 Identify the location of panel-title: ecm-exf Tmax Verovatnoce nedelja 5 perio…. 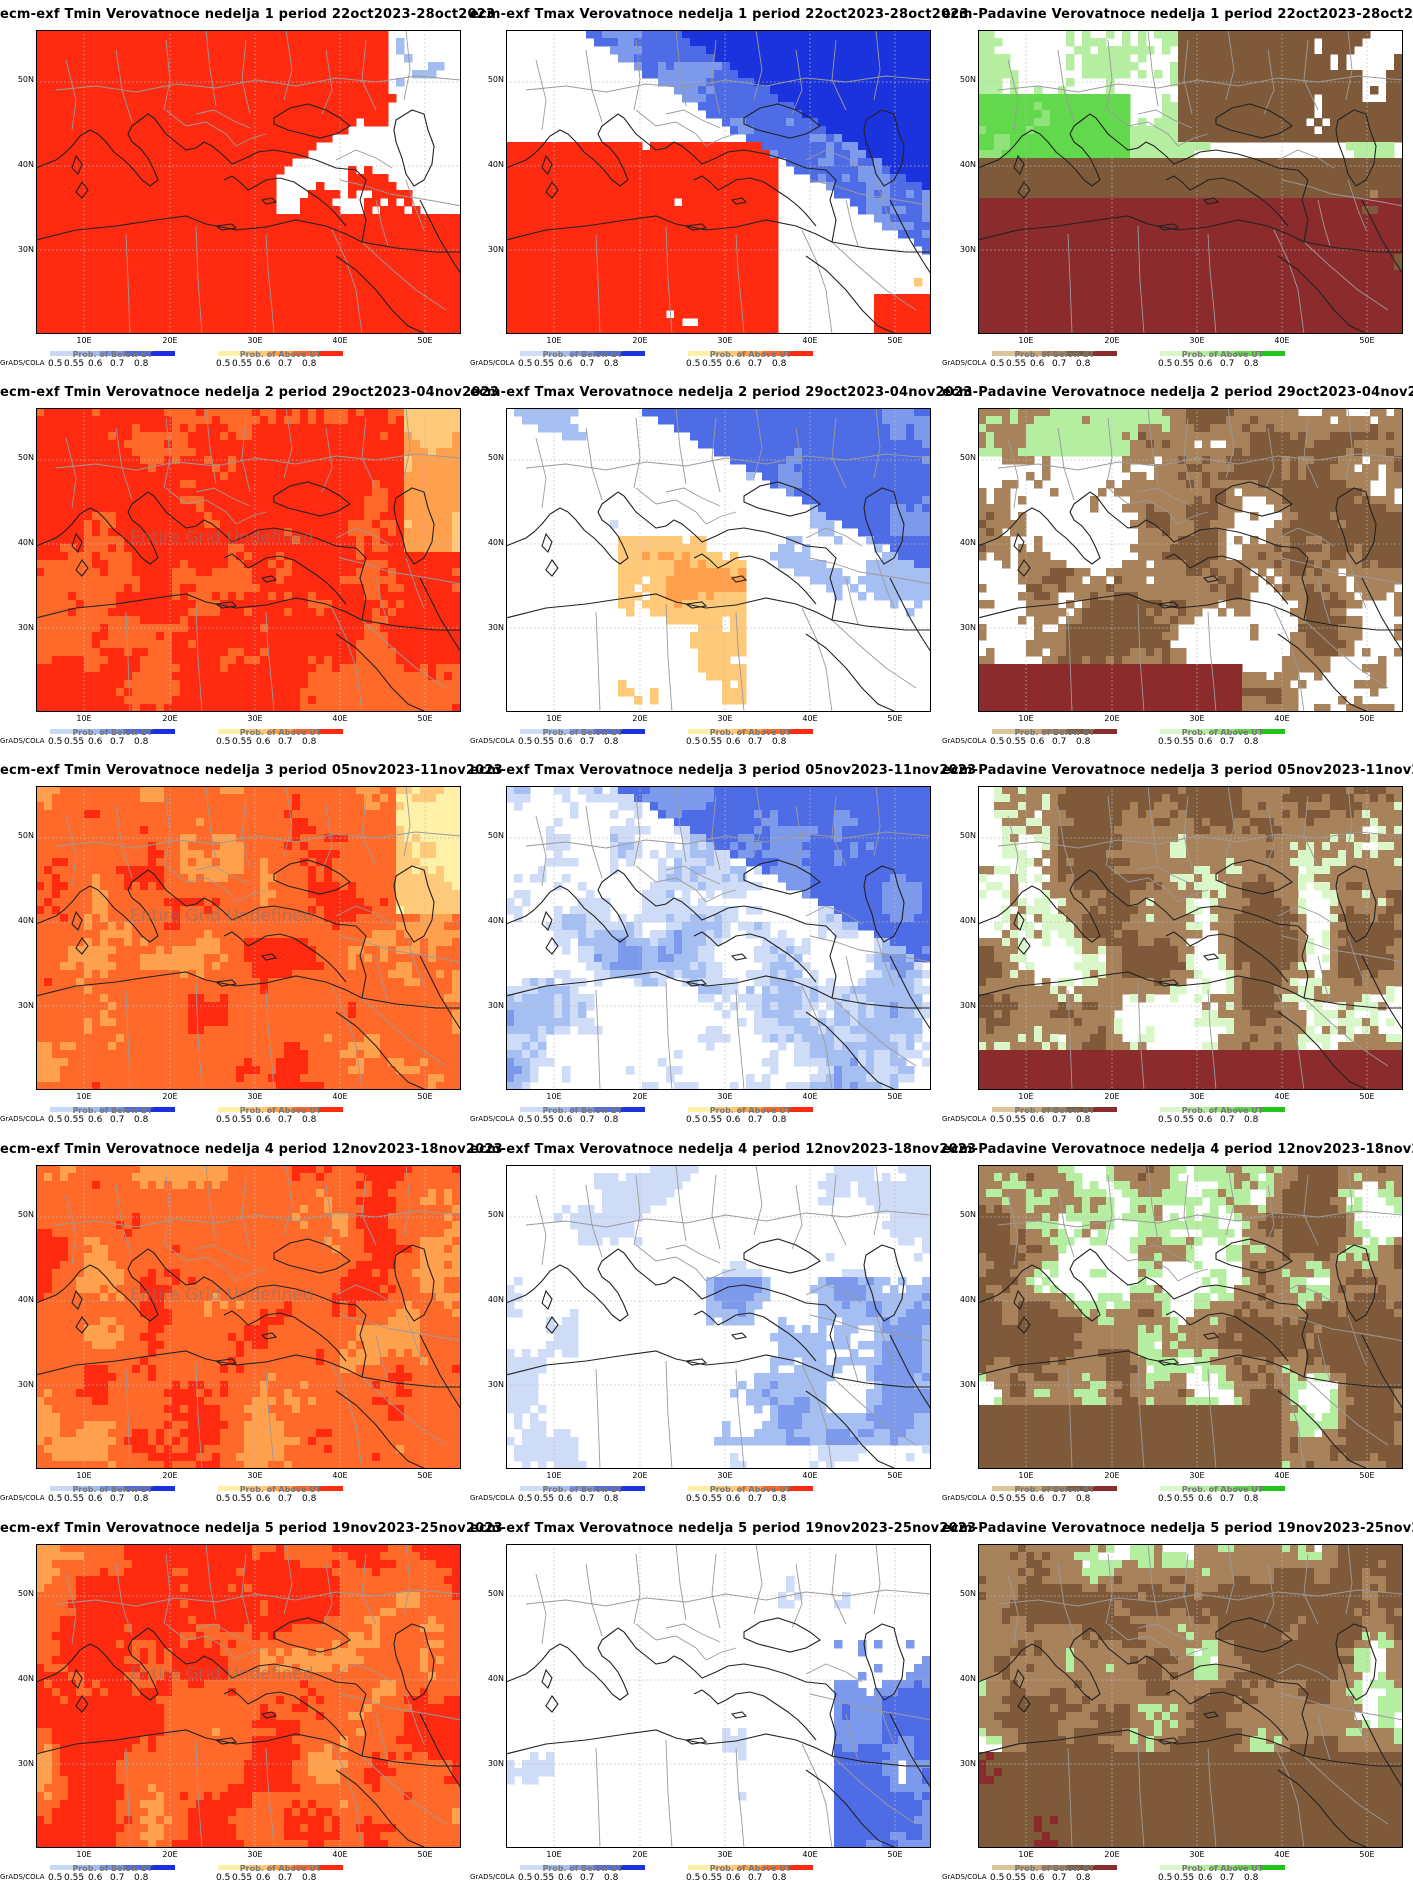
(723, 1528).